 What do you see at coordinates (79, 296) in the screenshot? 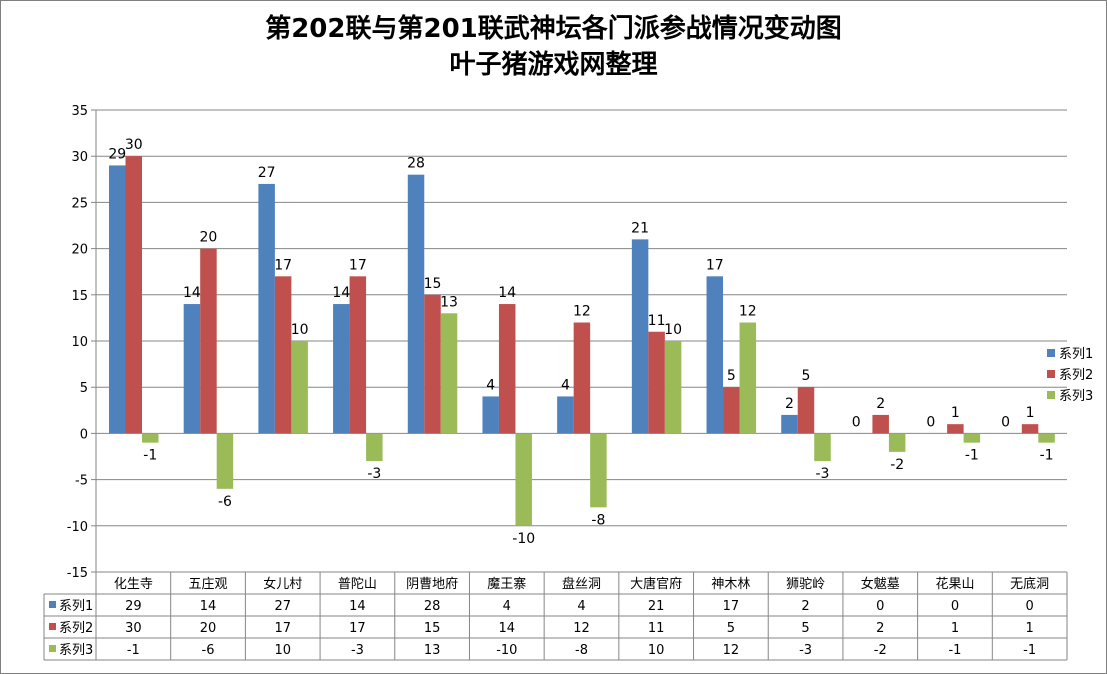
I see `y-tick-label: 15` at bounding box center [79, 296].